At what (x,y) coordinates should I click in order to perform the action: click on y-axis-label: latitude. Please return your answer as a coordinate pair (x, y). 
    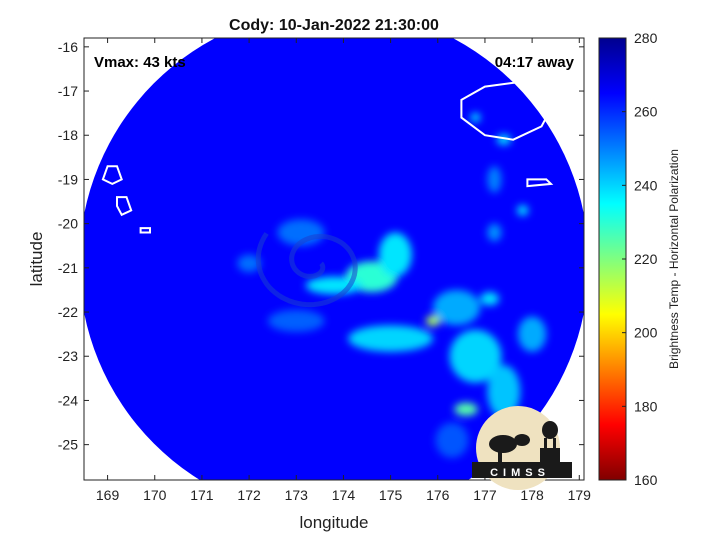
    Looking at the image, I should click on (36, 259).